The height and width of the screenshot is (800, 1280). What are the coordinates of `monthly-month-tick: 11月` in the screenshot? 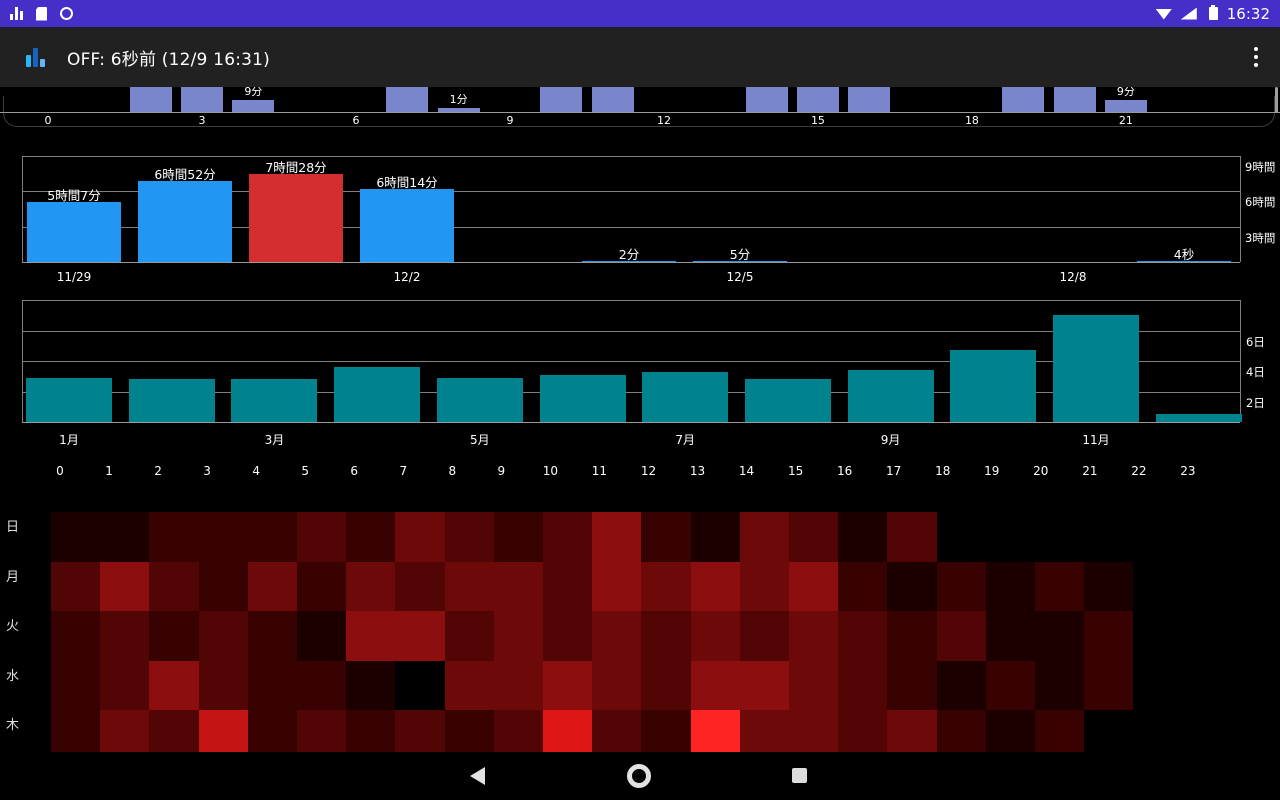 It's located at (1096, 440).